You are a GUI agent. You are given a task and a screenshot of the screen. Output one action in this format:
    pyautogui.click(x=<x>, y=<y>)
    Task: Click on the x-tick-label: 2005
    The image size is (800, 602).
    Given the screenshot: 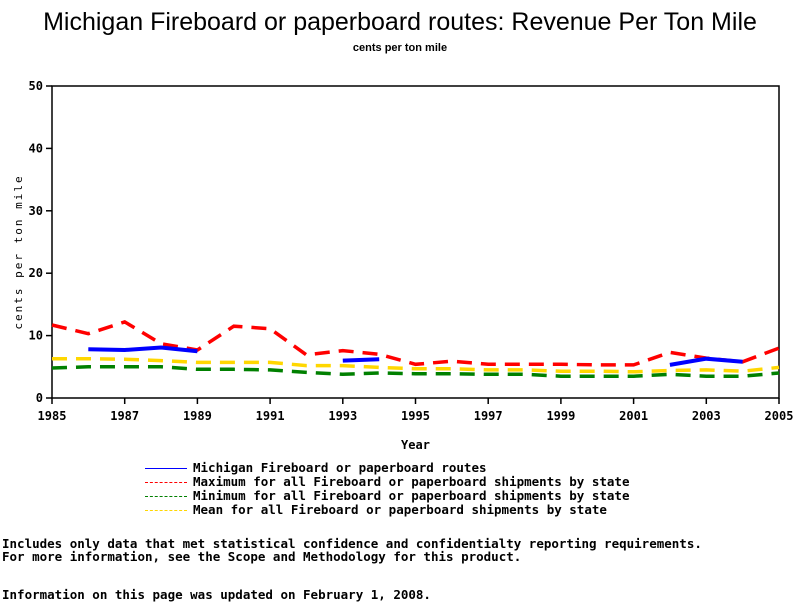 What is the action you would take?
    pyautogui.click(x=779, y=416)
    